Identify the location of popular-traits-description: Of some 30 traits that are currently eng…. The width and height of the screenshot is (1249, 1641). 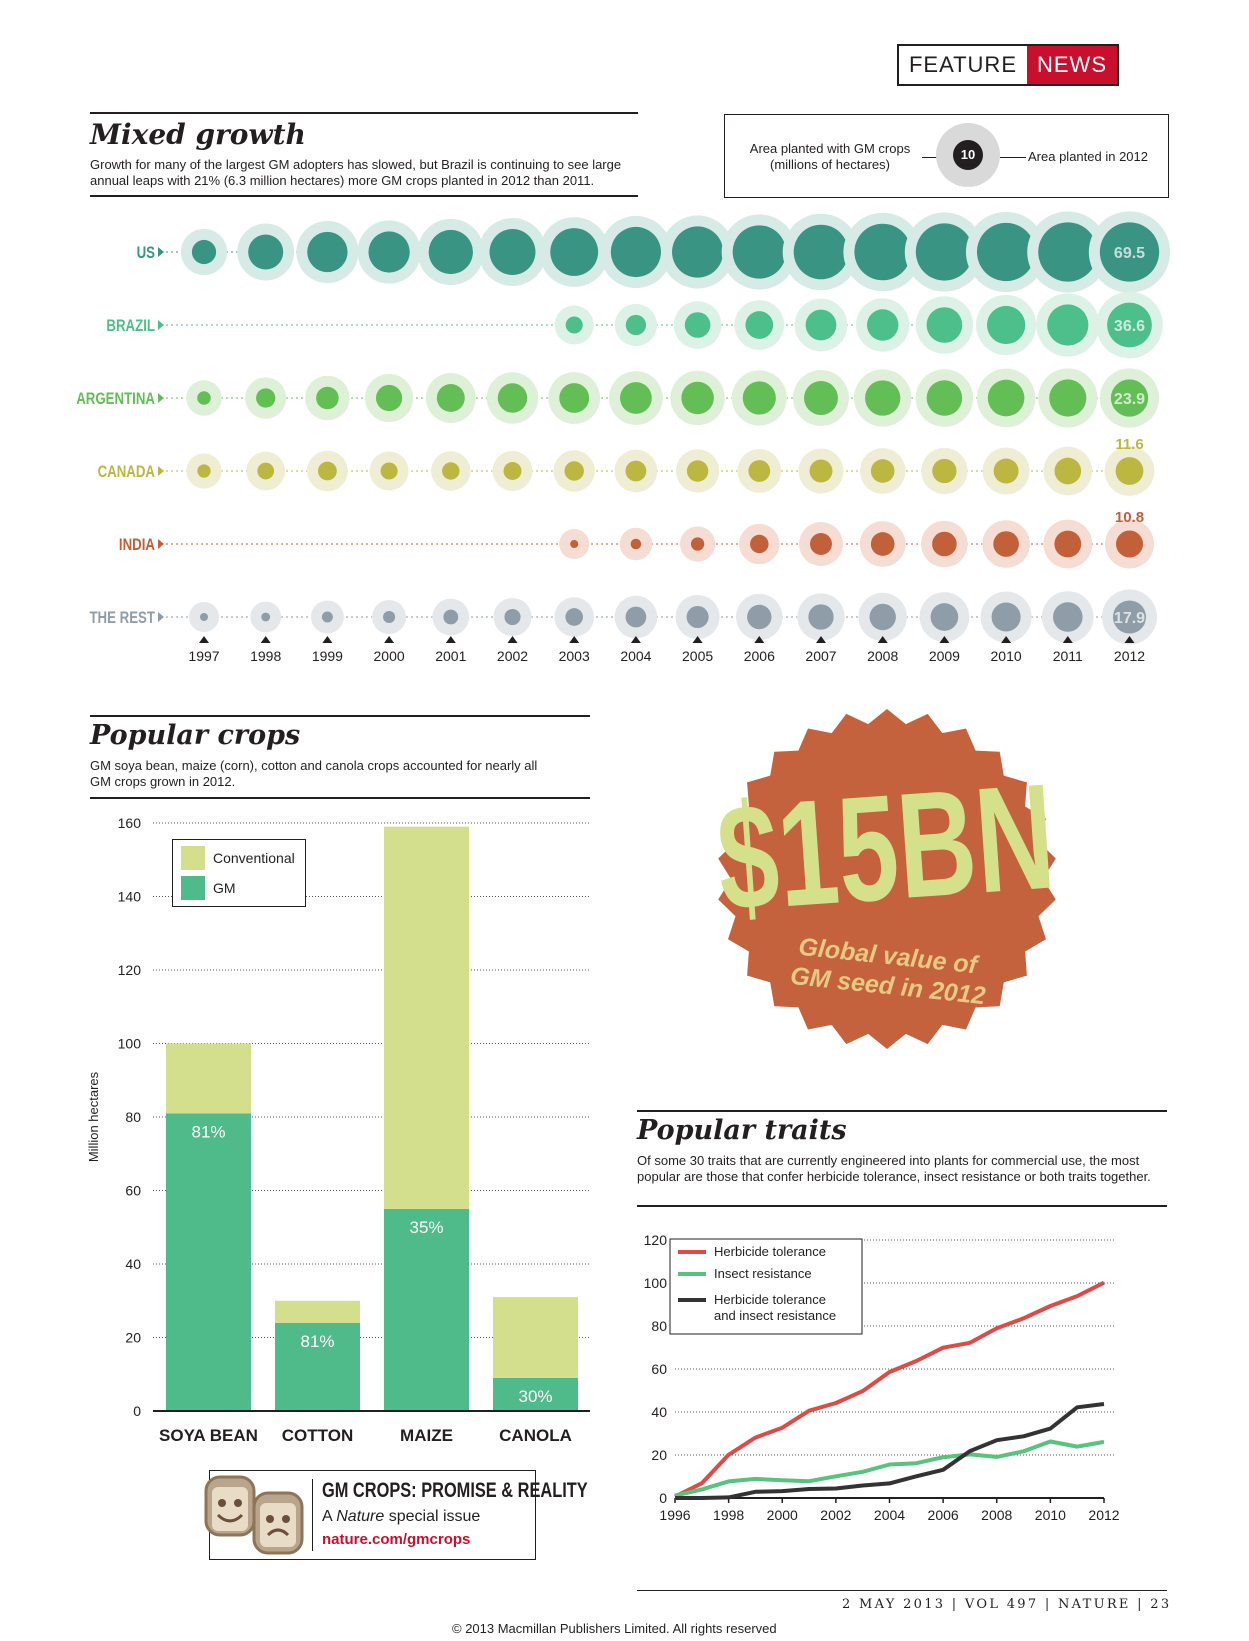
(894, 1168).